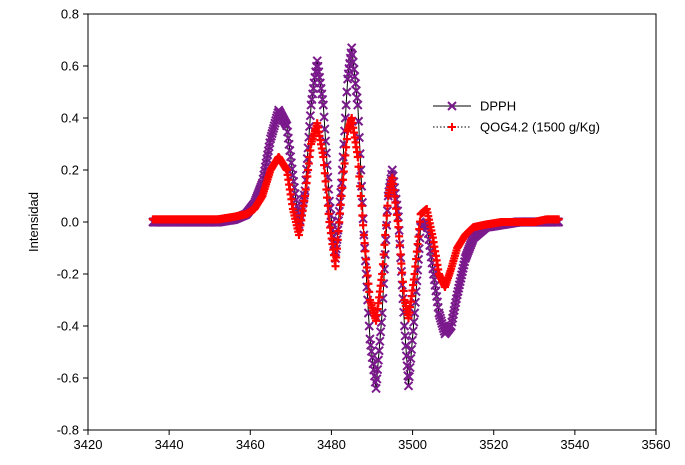 The image size is (685, 465). What do you see at coordinates (70, 14) in the screenshot?
I see `y-tick-label: 0.8` at bounding box center [70, 14].